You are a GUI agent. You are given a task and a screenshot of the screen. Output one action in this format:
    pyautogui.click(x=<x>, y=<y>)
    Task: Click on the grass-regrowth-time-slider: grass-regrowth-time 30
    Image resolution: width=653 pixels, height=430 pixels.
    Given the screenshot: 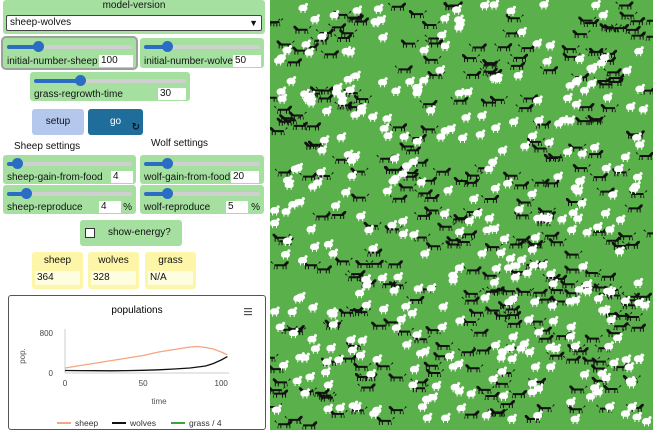 What is the action you would take?
    pyautogui.click(x=110, y=86)
    